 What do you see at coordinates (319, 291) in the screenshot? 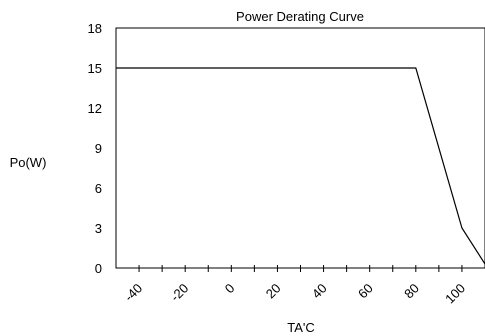
I see `x-tick-label: 40` at bounding box center [319, 291].